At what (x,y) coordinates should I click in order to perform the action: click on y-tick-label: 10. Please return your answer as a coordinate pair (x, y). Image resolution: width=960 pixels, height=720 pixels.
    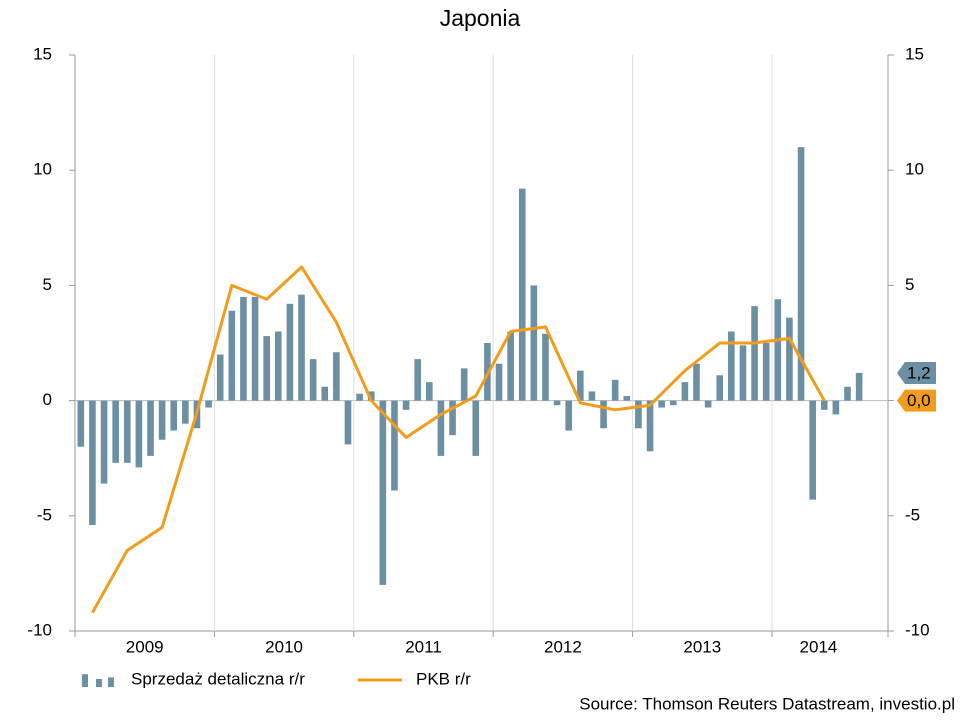
    Looking at the image, I should click on (42, 169).